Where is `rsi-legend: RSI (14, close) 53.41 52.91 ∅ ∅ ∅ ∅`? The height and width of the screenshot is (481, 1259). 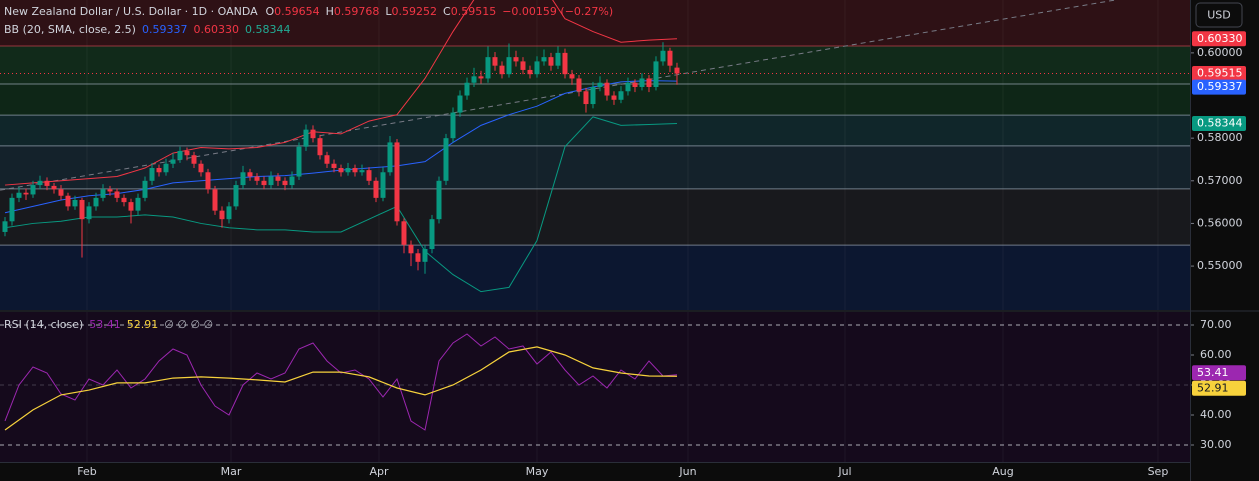 rsi-legend: RSI (14, close) 53.41 52.91 ∅ ∅ ∅ ∅ is located at coordinates (108, 324).